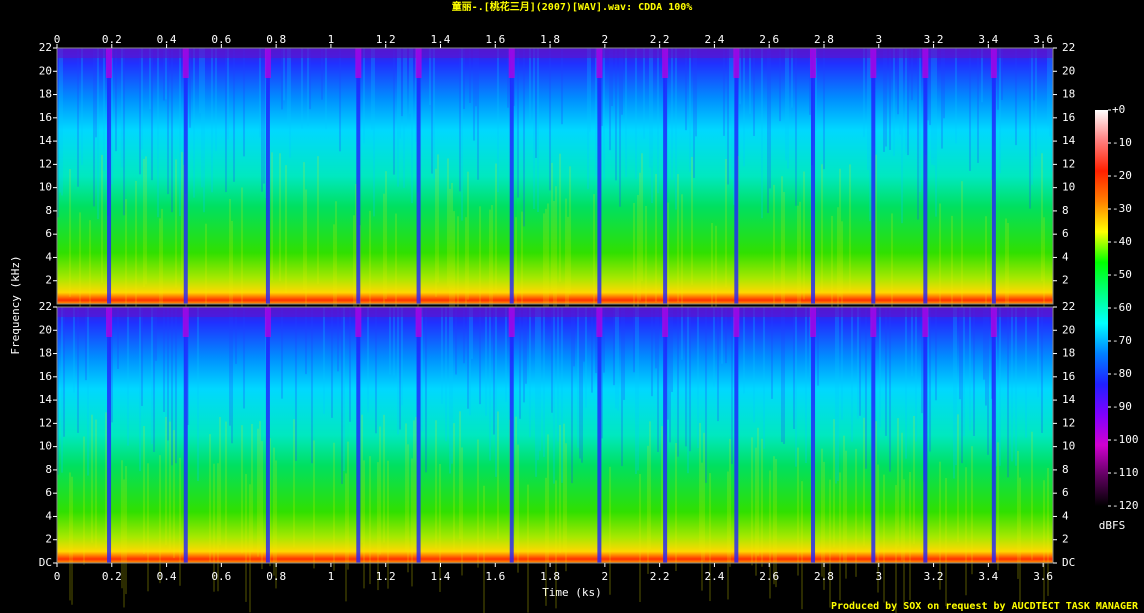 The height and width of the screenshot is (613, 1144). Describe the element at coordinates (605, 576) in the screenshot. I see `x-tick-label: 2` at that location.